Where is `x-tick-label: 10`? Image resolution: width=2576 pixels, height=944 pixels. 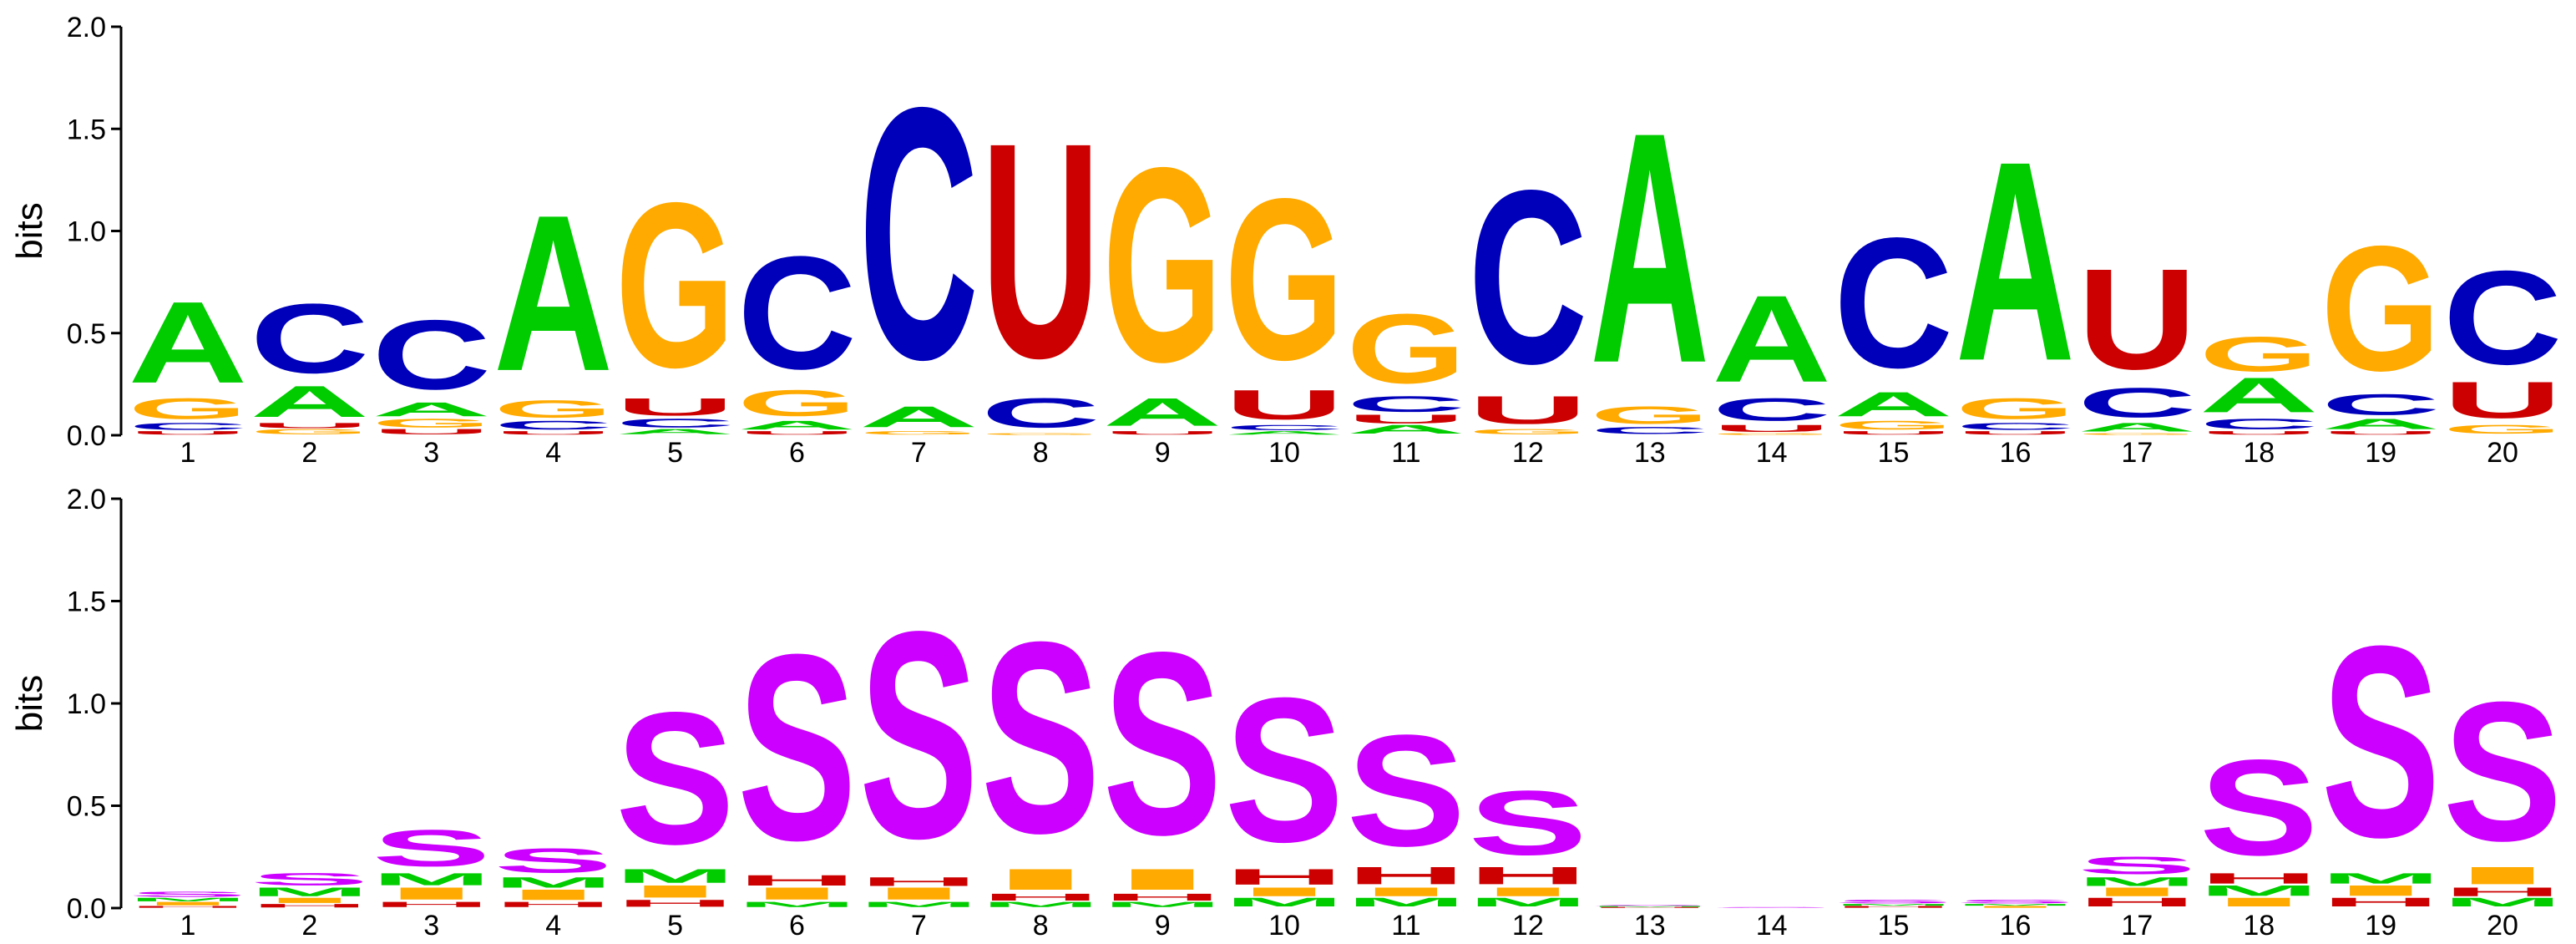
x-tick-label: 10 is located at coordinates (1284, 925).